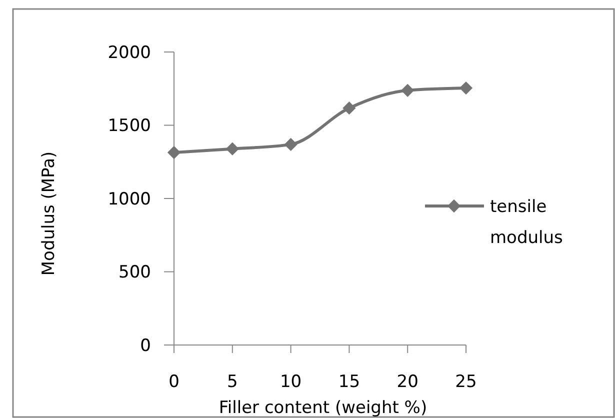  Describe the element at coordinates (129, 199) in the screenshot. I see `y-tick-label: 1000` at that location.